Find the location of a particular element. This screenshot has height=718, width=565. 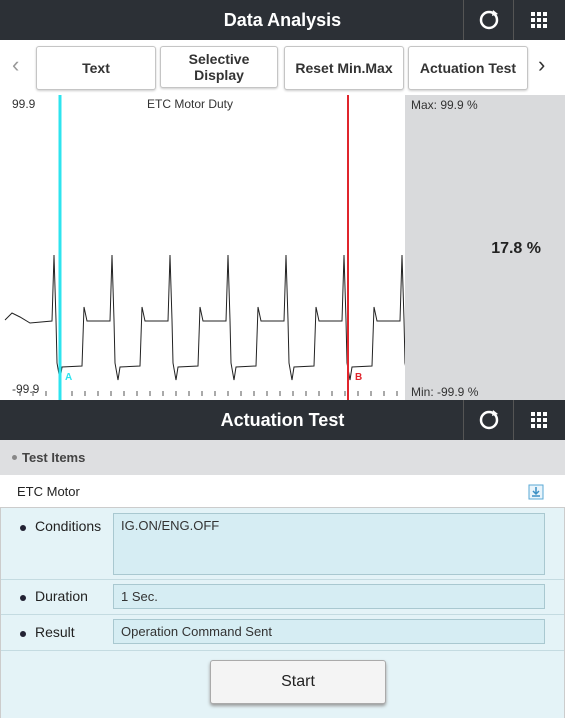

y-min-label: -99.9 is located at coordinates (26, 389).